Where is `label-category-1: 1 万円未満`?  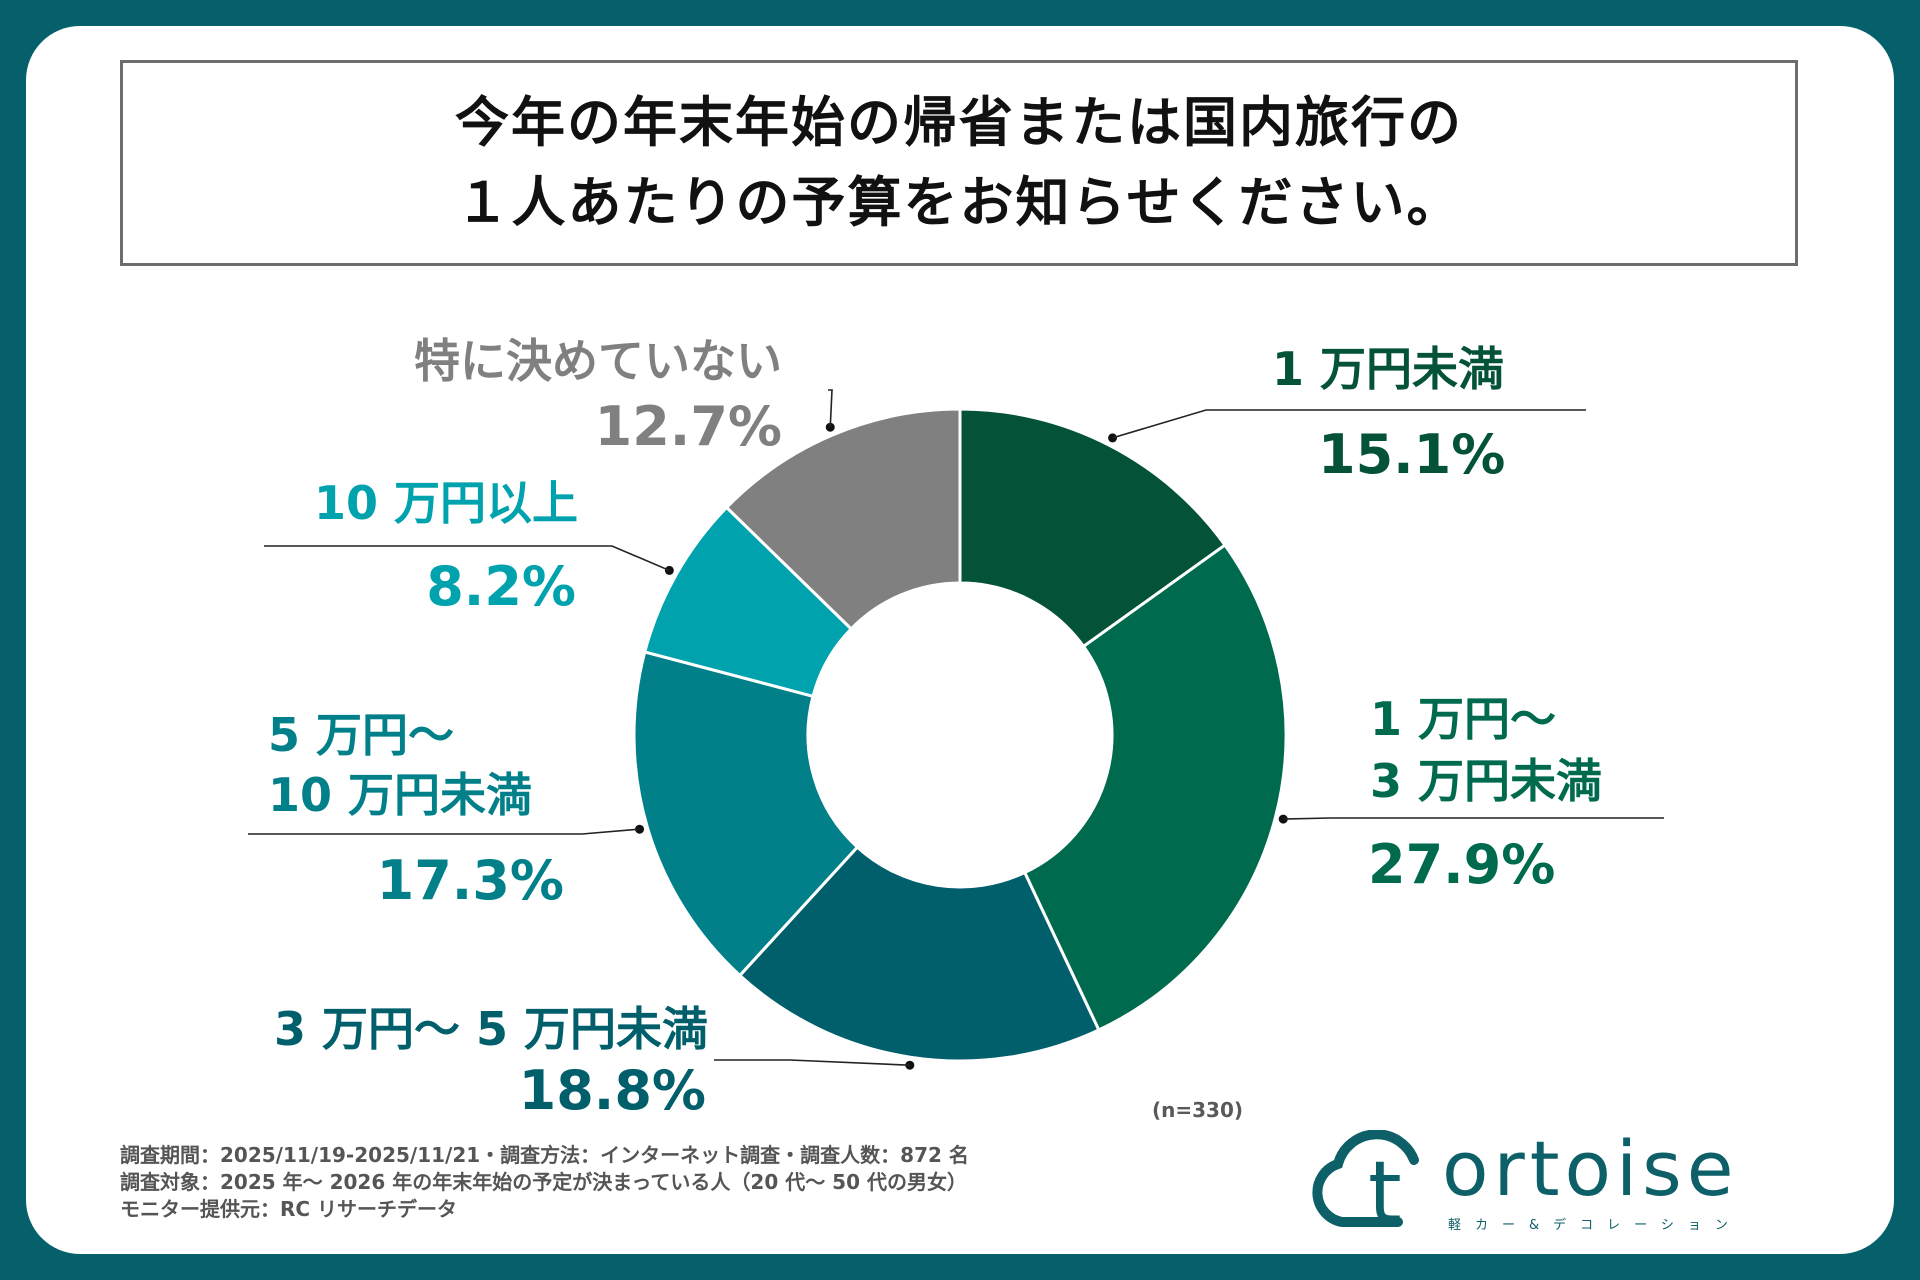
label-category-1: 1 万円未満 is located at coordinates (1388, 369).